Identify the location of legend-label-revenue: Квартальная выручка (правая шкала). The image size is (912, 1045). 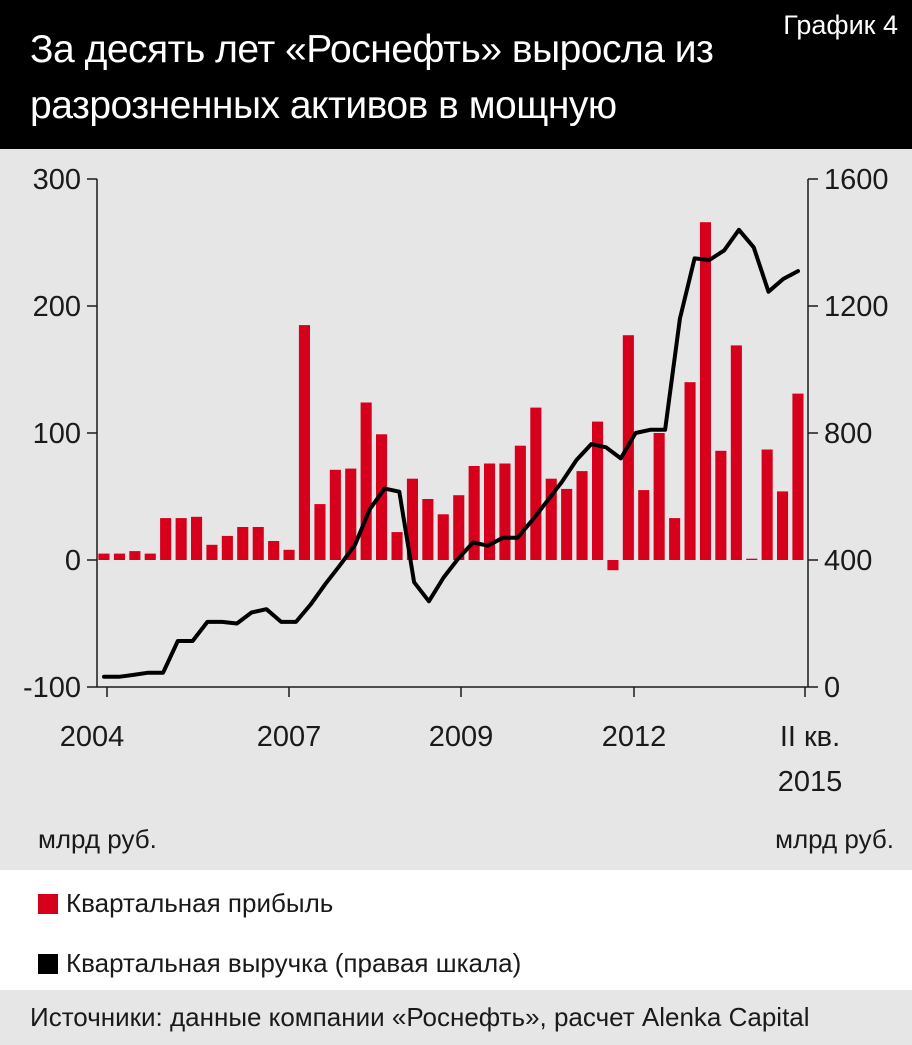
(294, 963).